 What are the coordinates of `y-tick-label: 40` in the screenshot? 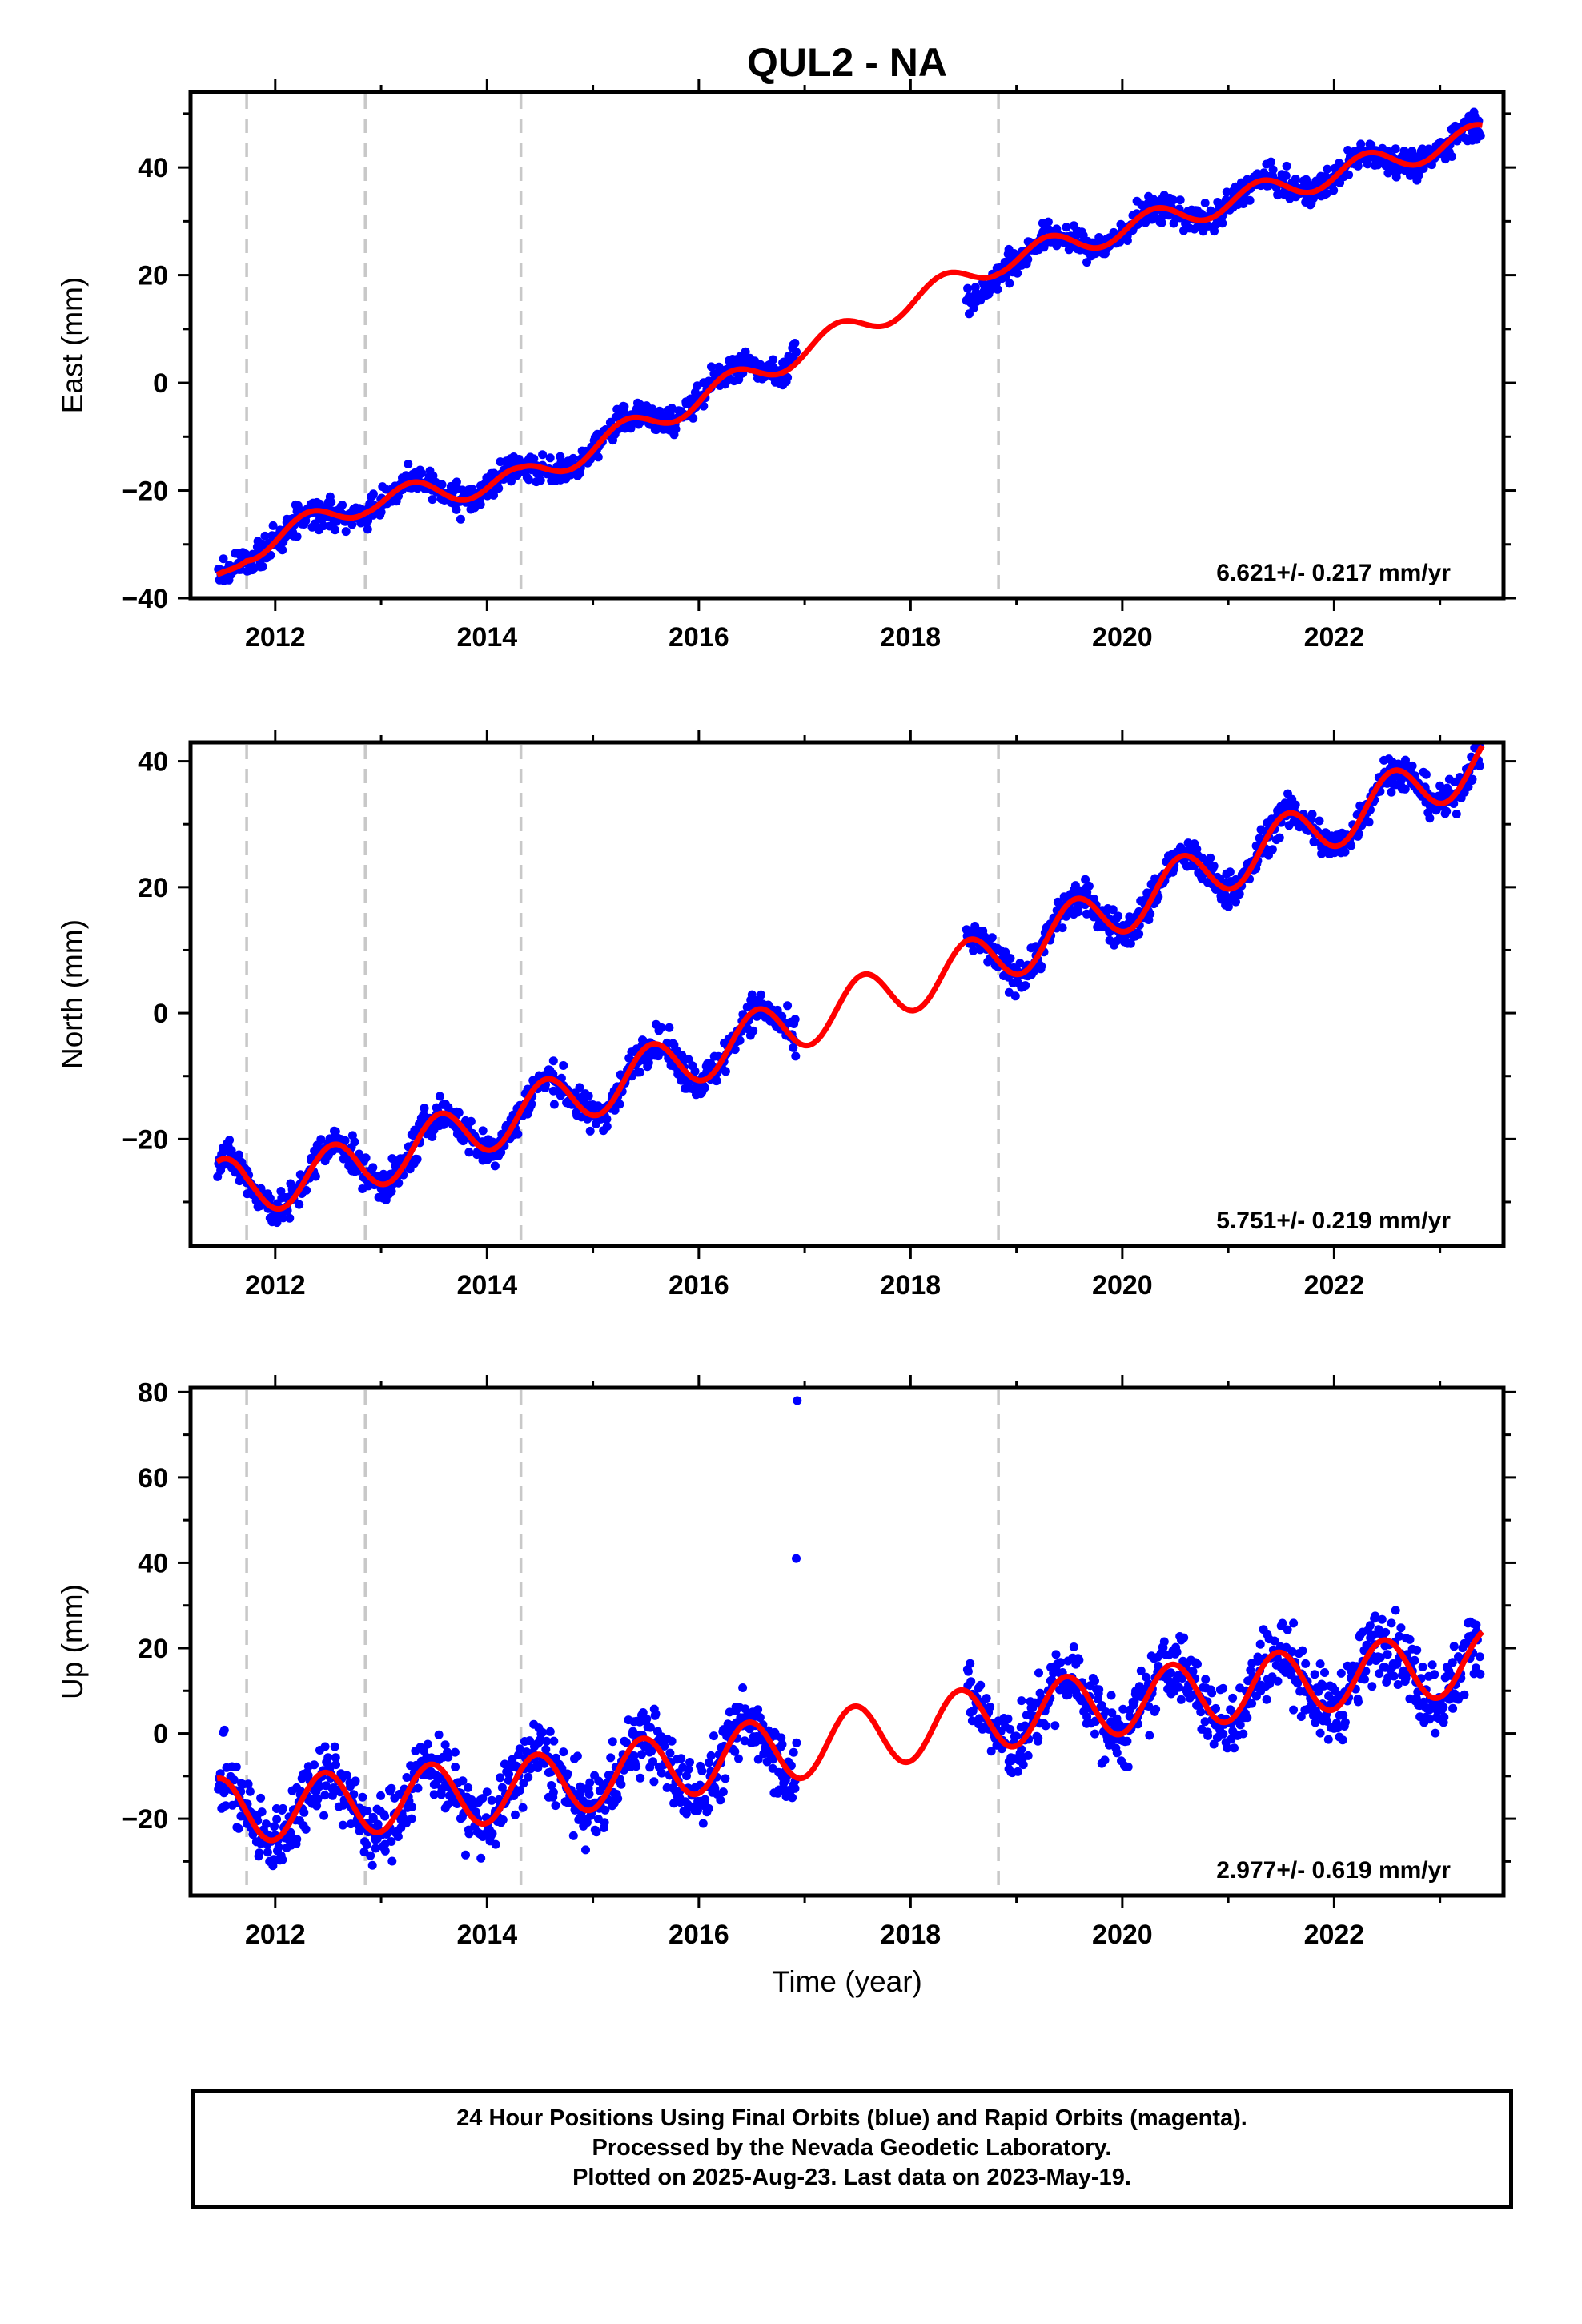 It's located at (153, 762).